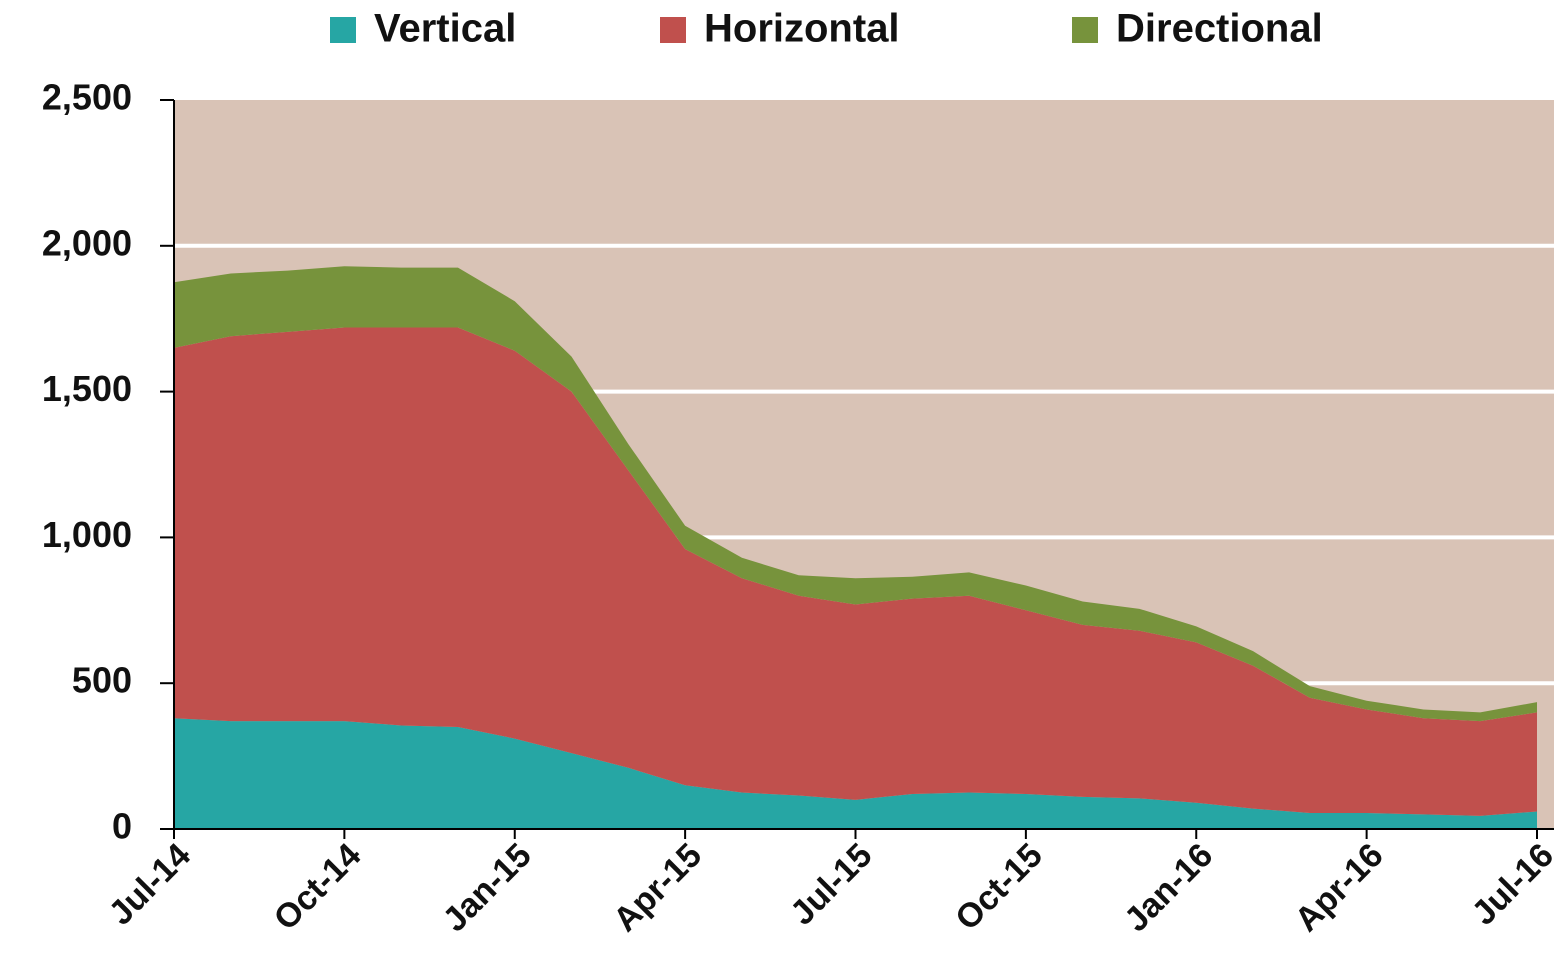 The width and height of the screenshot is (1554, 971). I want to click on legend-label: Vertical, so click(445, 29).